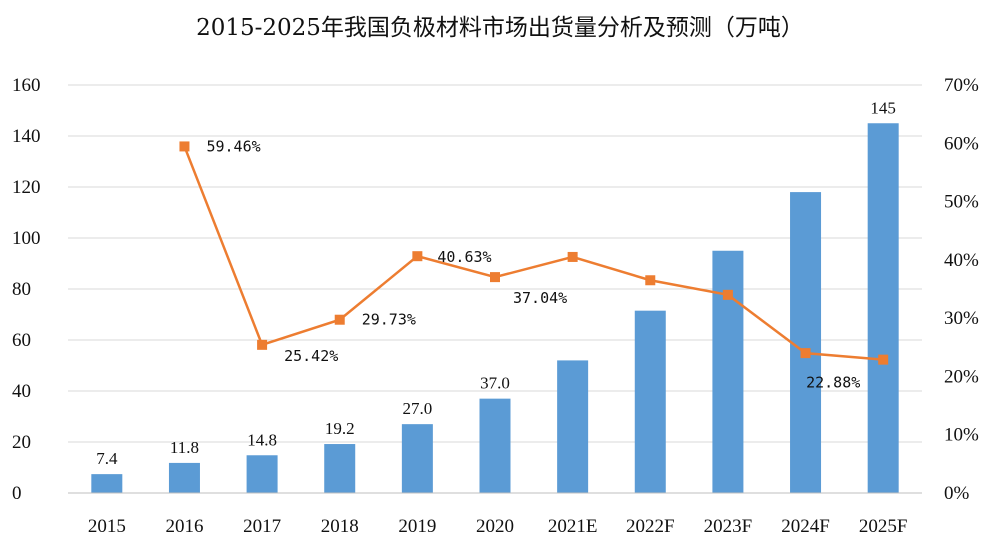 The width and height of the screenshot is (1000, 546). Describe the element at coordinates (21, 442) in the screenshot. I see `y-left-tick-label: 20` at that location.